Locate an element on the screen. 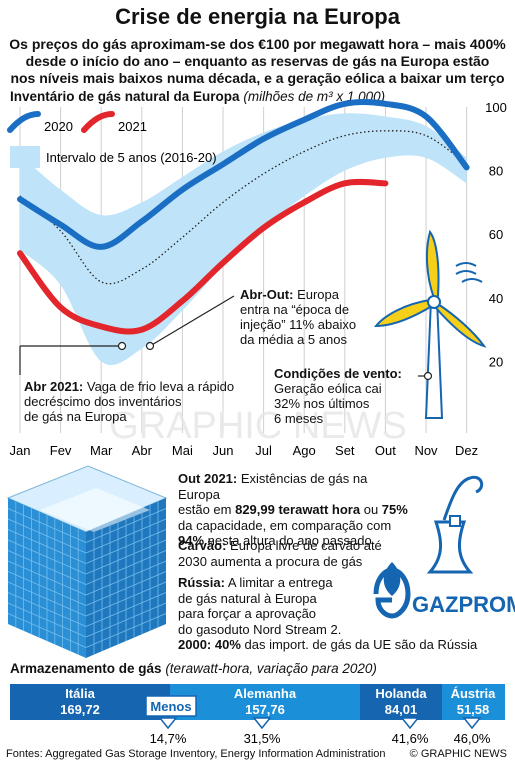 This screenshot has height=768, width=515. annotation-text: da média a 5 anos is located at coordinates (293, 339).